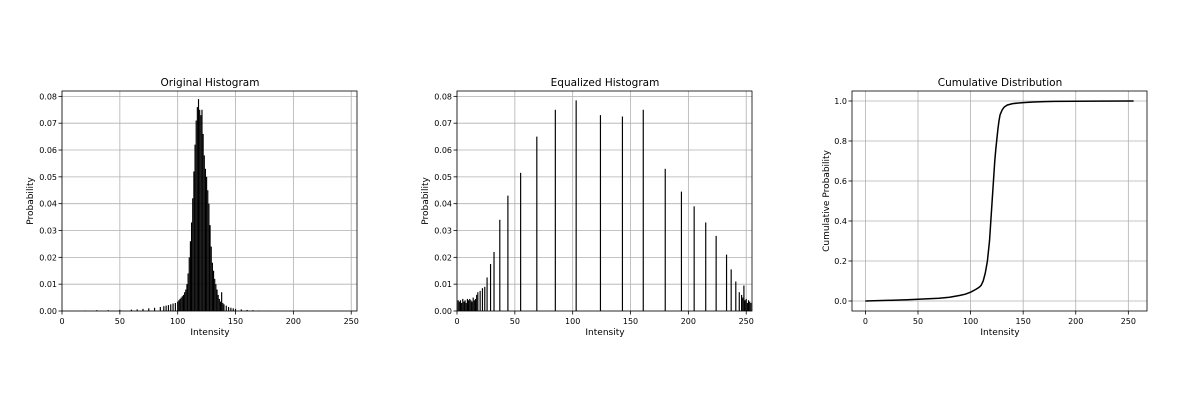  What do you see at coordinates (605, 83) in the screenshot?
I see `panel-title: Equalized Histogram` at bounding box center [605, 83].